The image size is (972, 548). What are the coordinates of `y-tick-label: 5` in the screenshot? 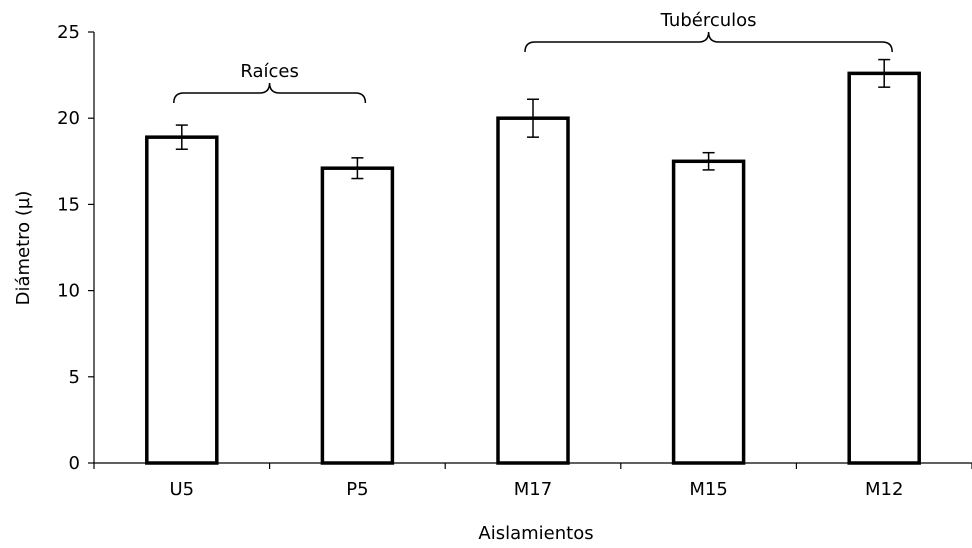 It's located at (74, 377).